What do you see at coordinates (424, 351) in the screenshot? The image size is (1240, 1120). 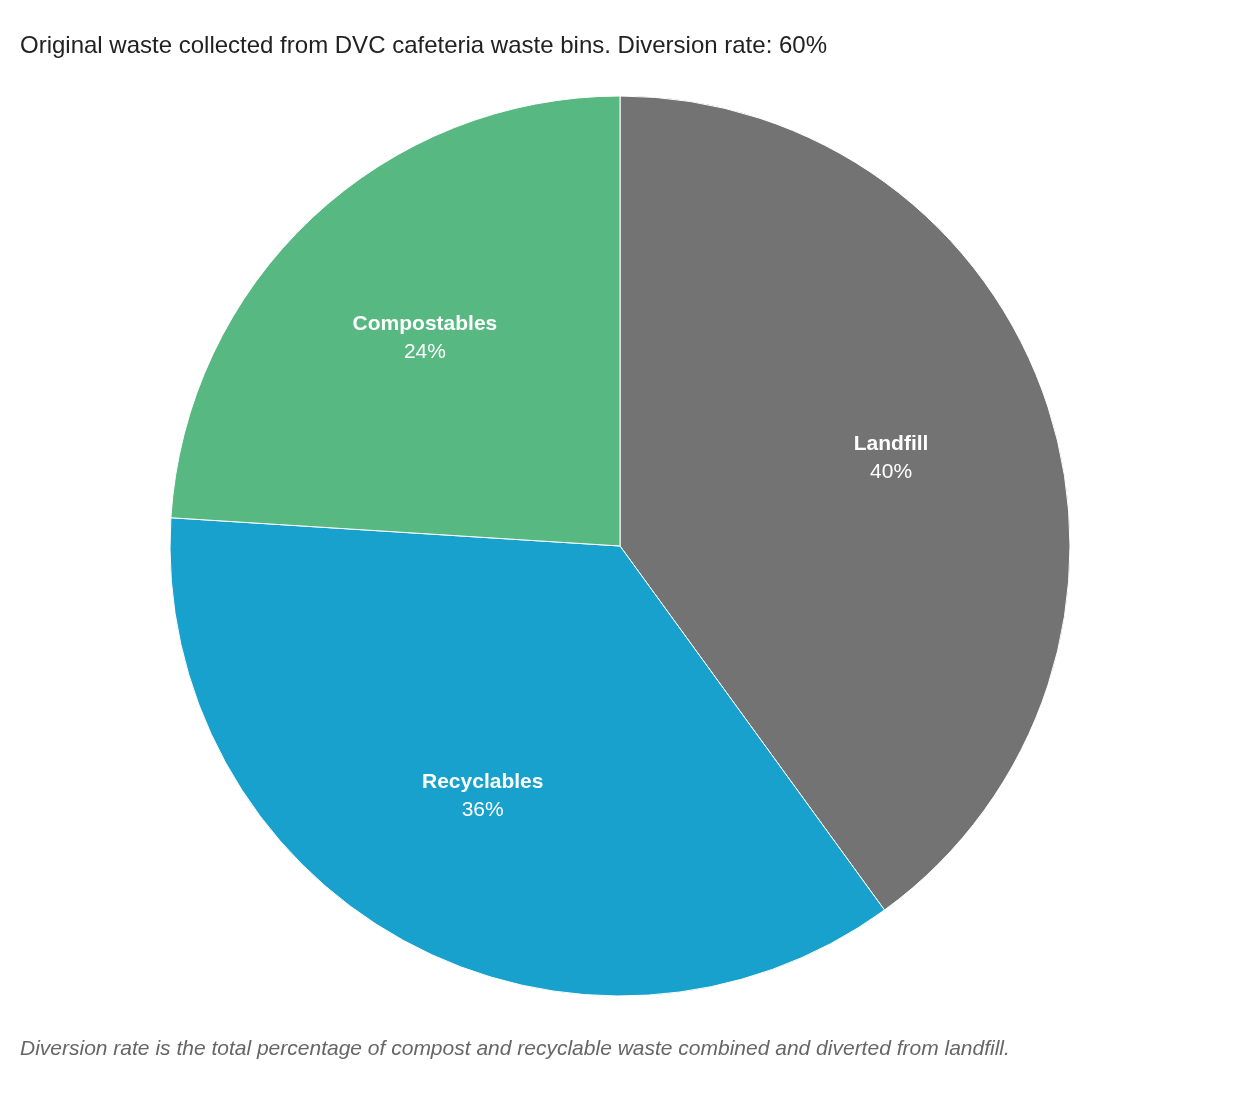 I see `data-label: 24%` at bounding box center [424, 351].